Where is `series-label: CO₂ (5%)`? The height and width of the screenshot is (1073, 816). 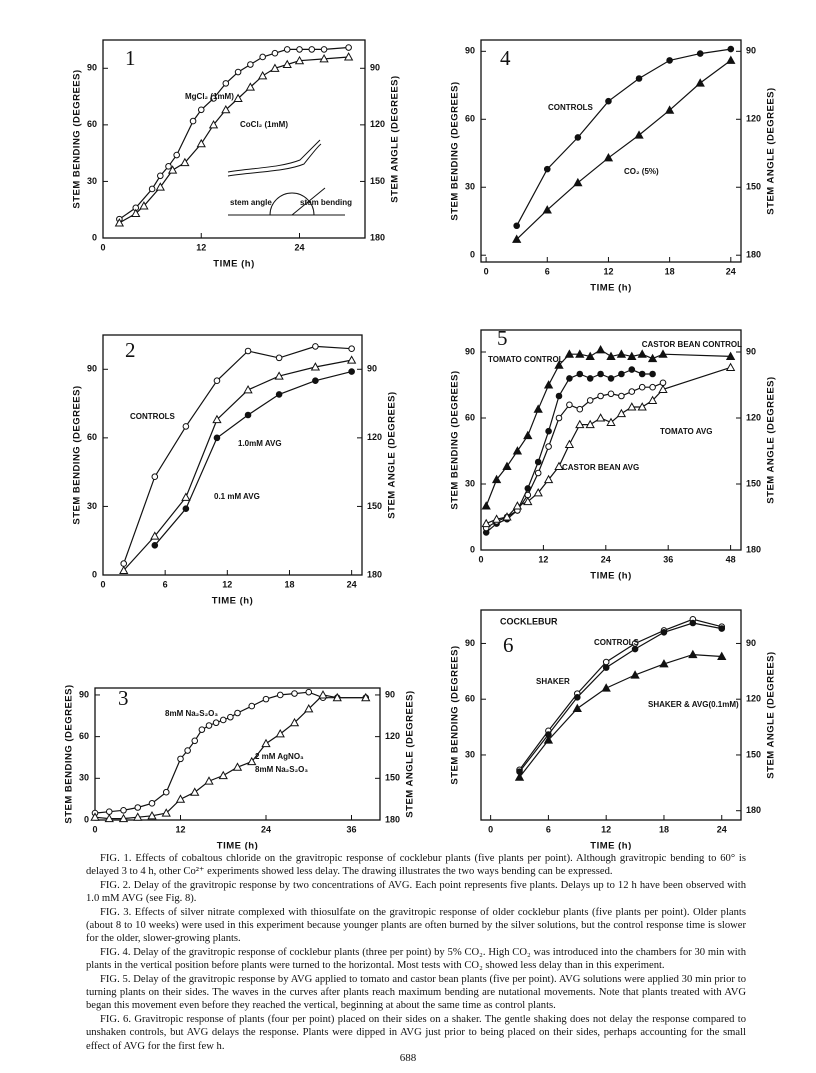
series-label: CO₂ (5%) is located at coordinates (641, 171).